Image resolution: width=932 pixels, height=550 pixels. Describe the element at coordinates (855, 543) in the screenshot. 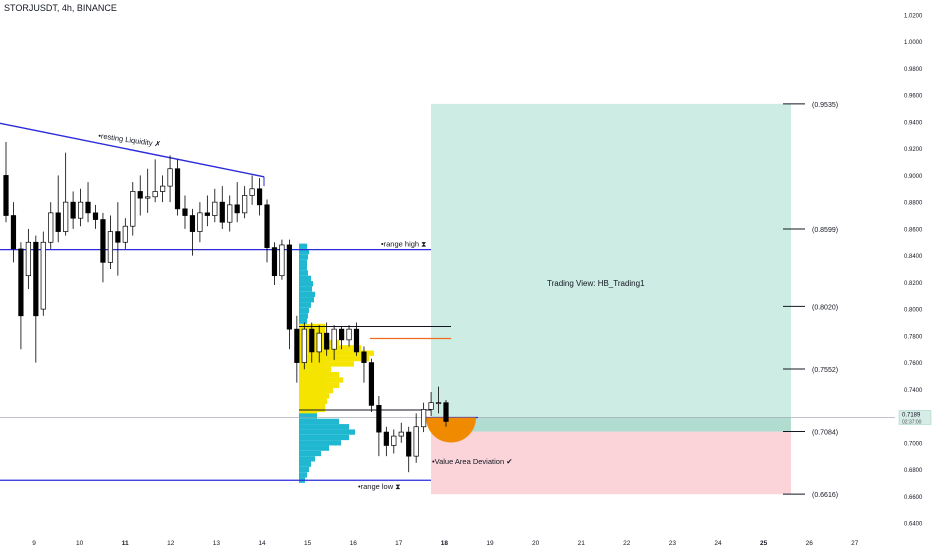

I see `x-tick-label: 27` at that location.